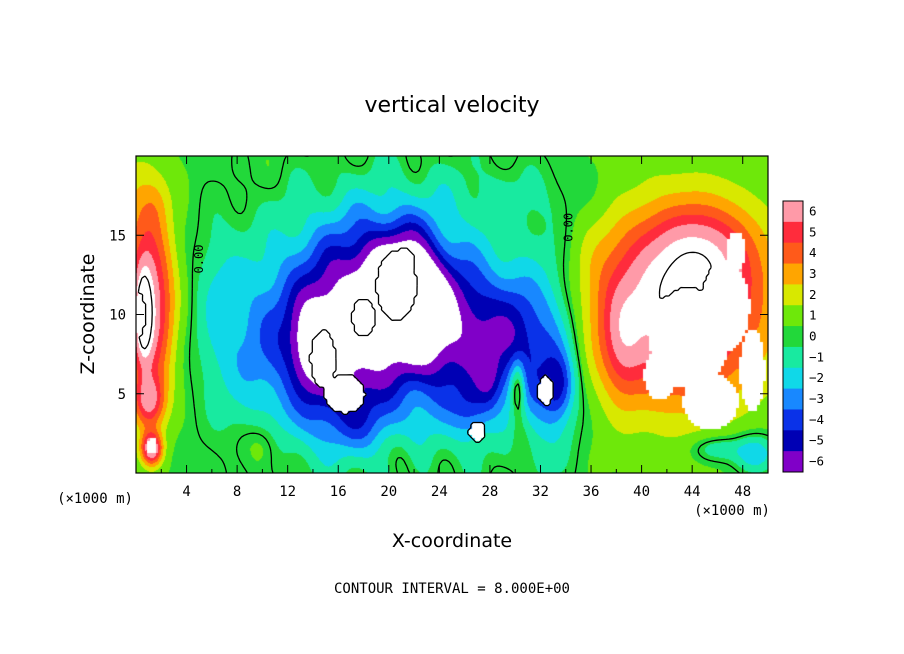 The image size is (904, 654). I want to click on y-tick-label: 5, so click(122, 395).